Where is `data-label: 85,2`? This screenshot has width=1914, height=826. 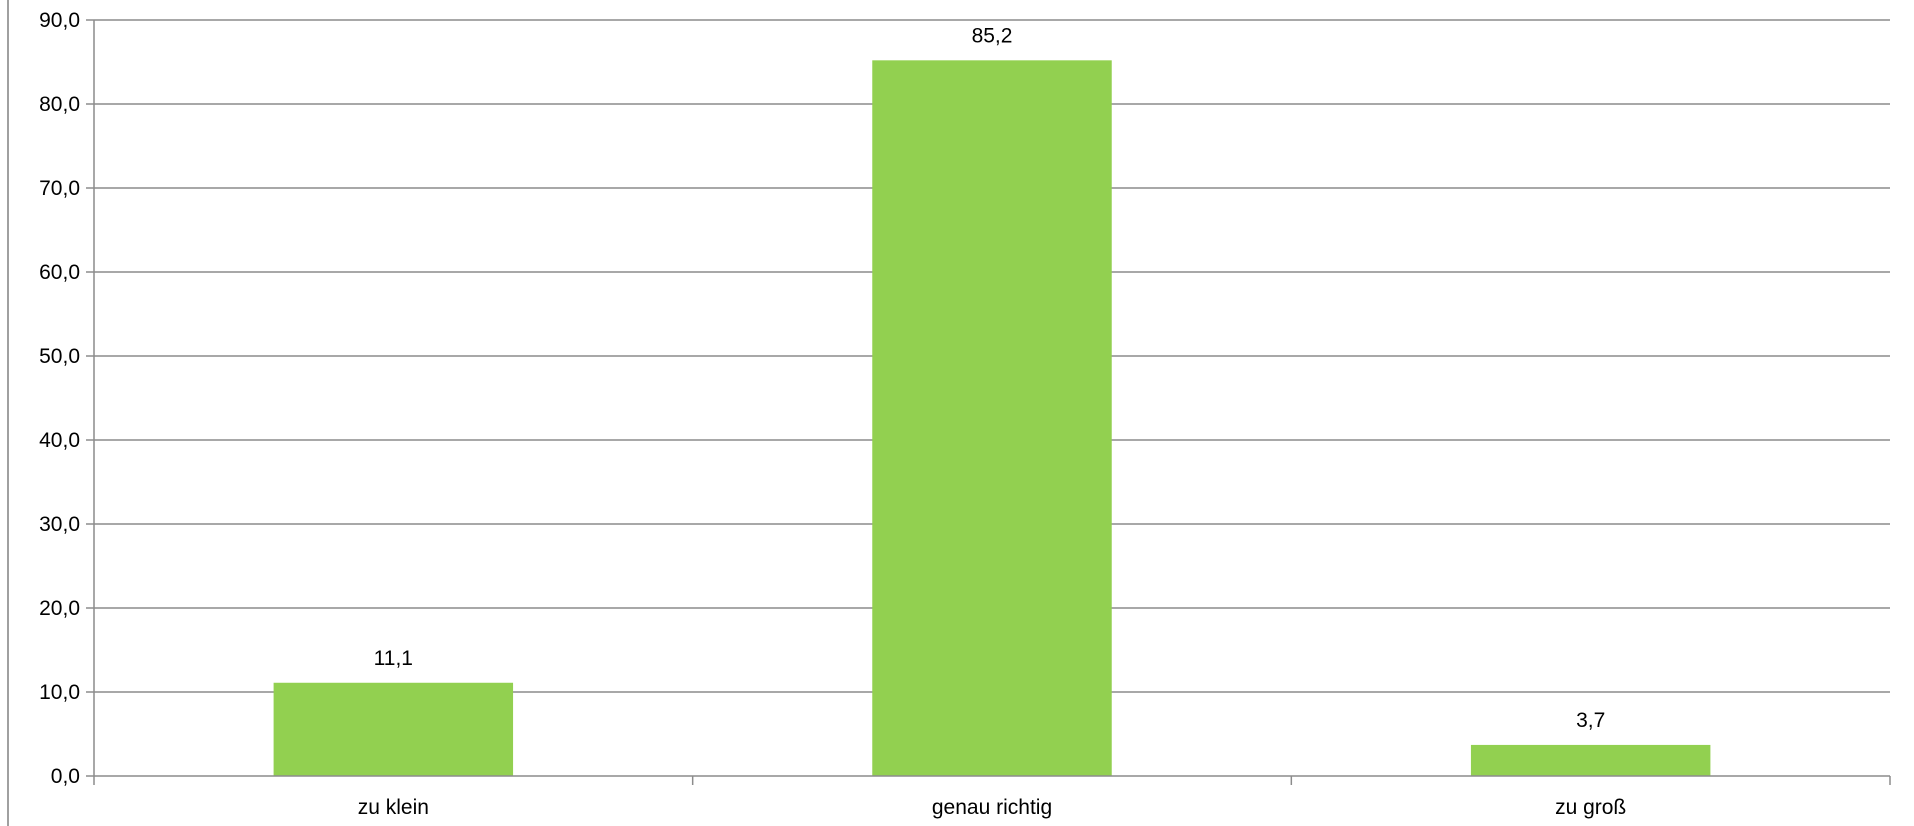
data-label: 85,2 is located at coordinates (992, 35).